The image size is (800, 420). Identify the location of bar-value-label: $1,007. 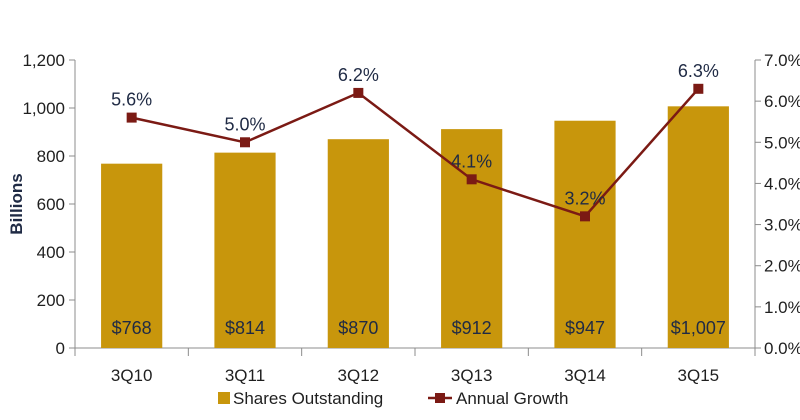
(698, 328).